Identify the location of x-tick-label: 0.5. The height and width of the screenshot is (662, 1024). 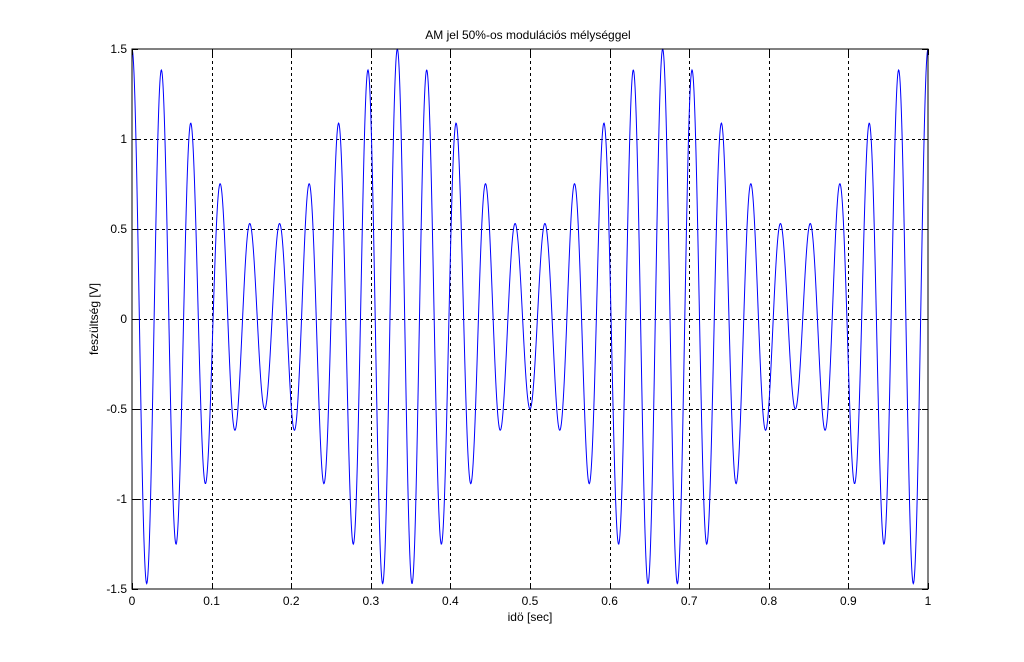
(530, 601).